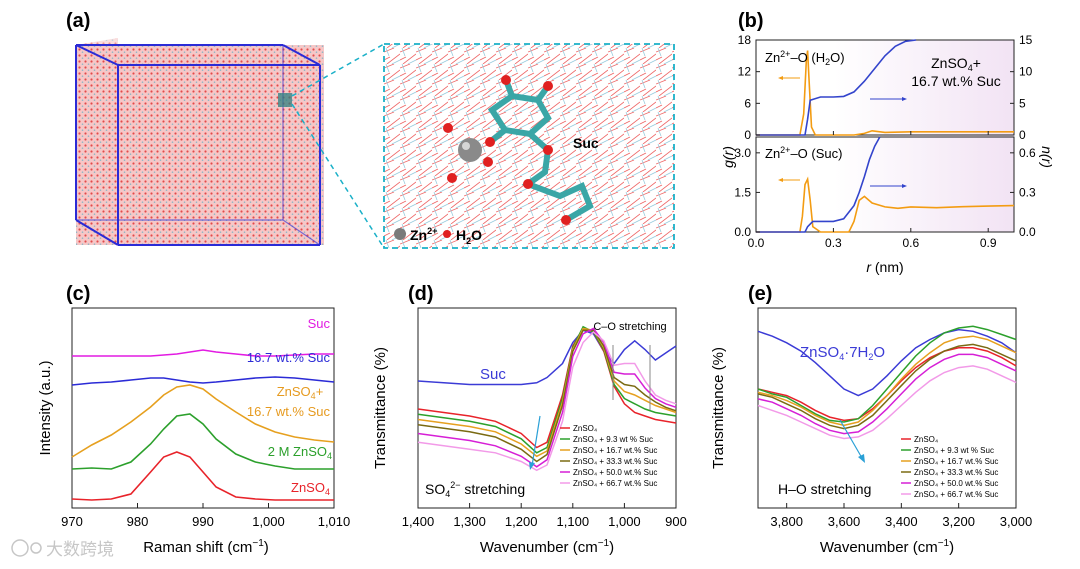 The height and width of the screenshot is (569, 1080). What do you see at coordinates (988, 243) in the screenshot?
I see `x-tick-label: 0.9` at bounding box center [988, 243].